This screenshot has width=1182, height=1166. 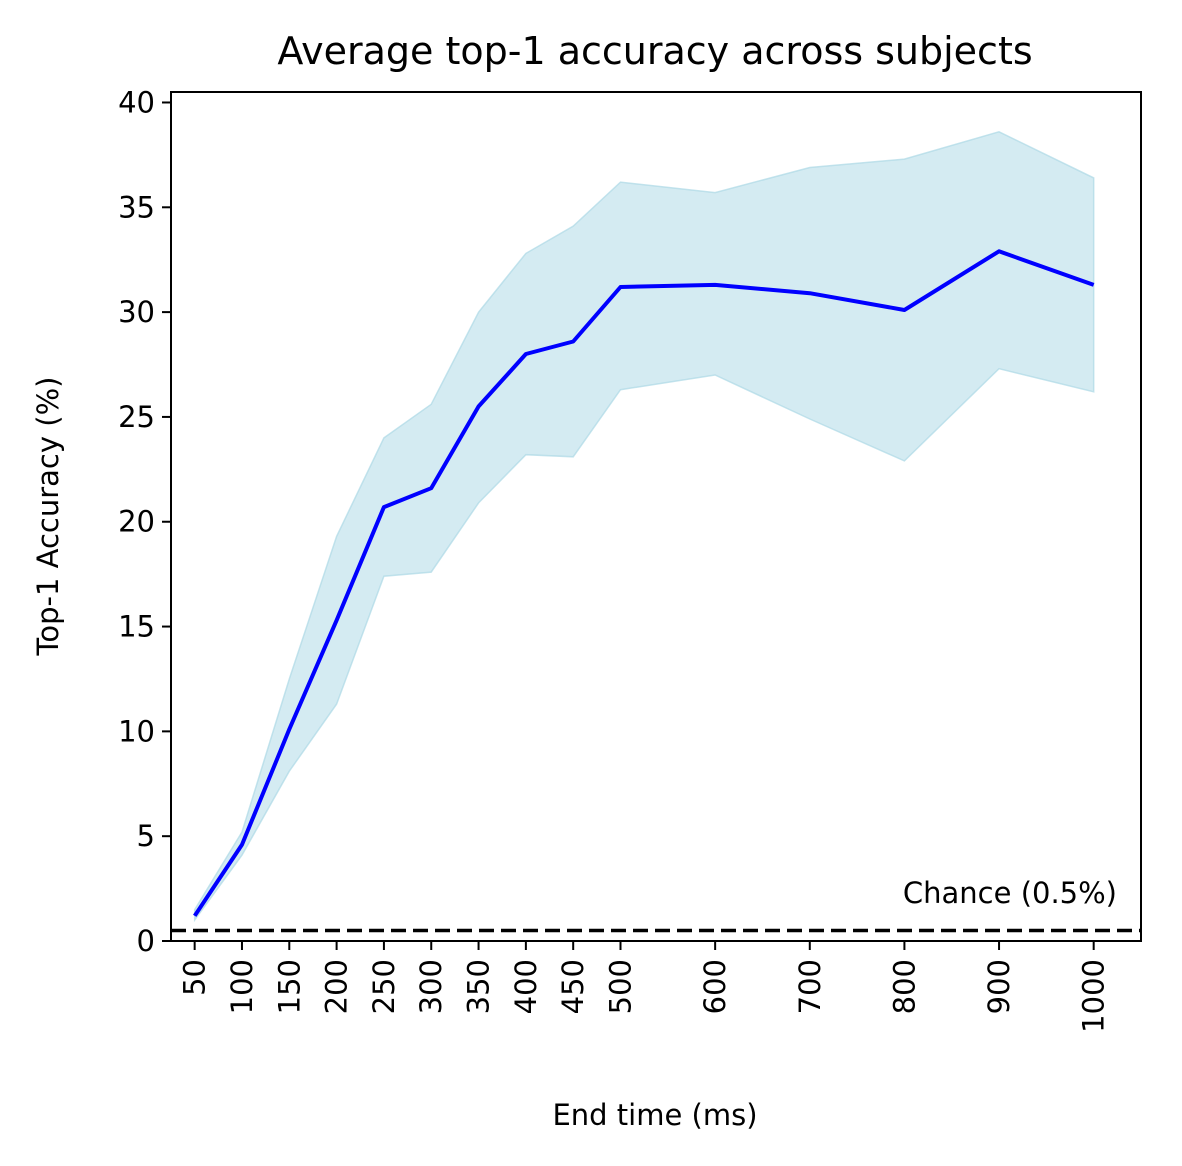 I want to click on x-tick-label-500: 500, so click(x=621, y=986).